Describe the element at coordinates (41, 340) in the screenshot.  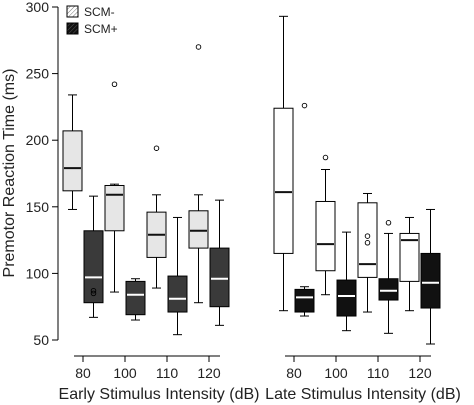
I see `y-tick-label: 50` at that location.